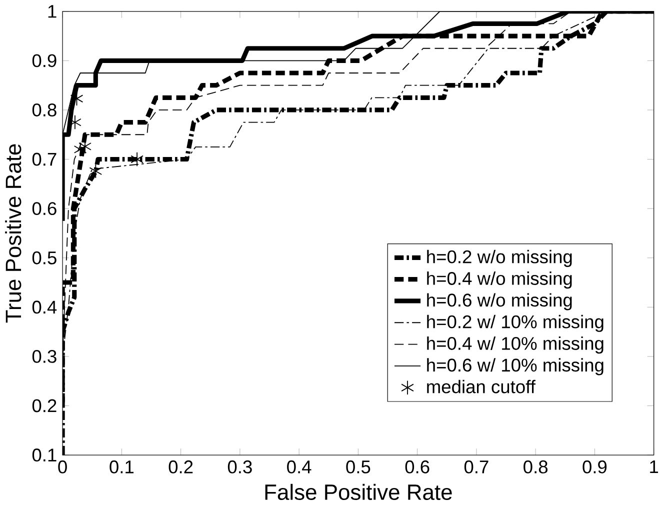 Image resolution: width=664 pixels, height=505 pixels. Describe the element at coordinates (654, 466) in the screenshot. I see `x-tick-label: 1` at that location.